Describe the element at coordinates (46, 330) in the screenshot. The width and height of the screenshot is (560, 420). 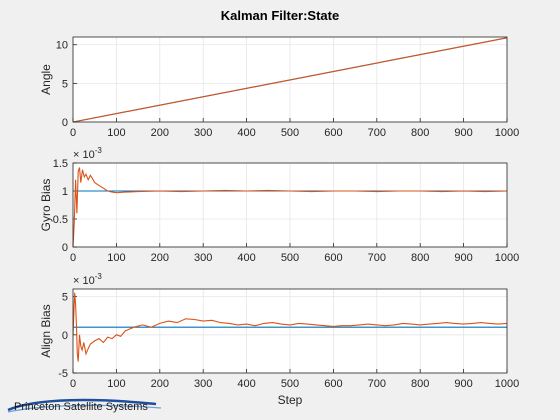
I see `y-axis-label: Align Bias` at that location.